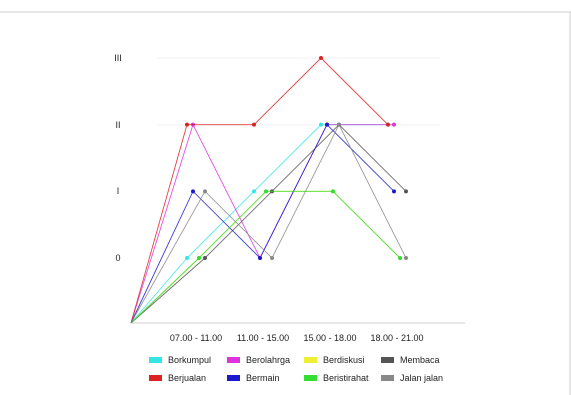  What do you see at coordinates (233, 378) in the screenshot?
I see `legend-swatch-bermain` at bounding box center [233, 378].